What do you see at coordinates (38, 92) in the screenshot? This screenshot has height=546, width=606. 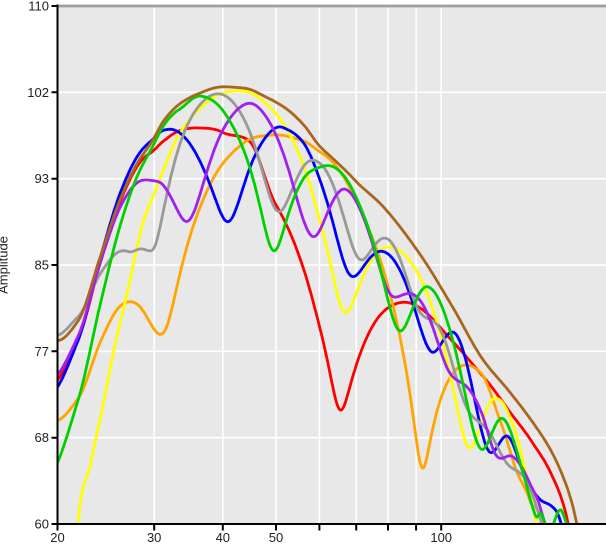 I see `svg-text: 102` at bounding box center [38, 92].